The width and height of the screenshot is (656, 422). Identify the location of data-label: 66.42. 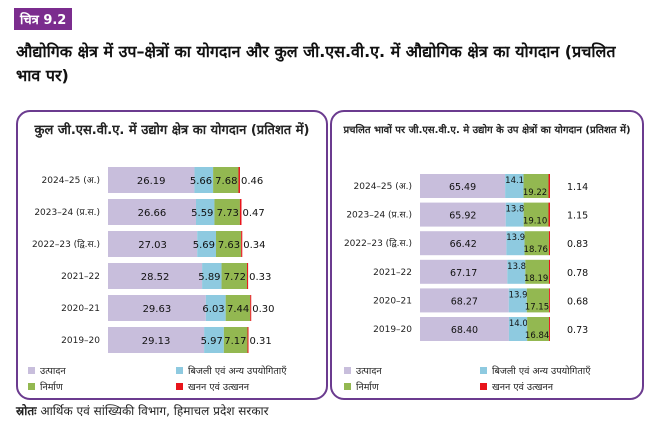
(463, 244).